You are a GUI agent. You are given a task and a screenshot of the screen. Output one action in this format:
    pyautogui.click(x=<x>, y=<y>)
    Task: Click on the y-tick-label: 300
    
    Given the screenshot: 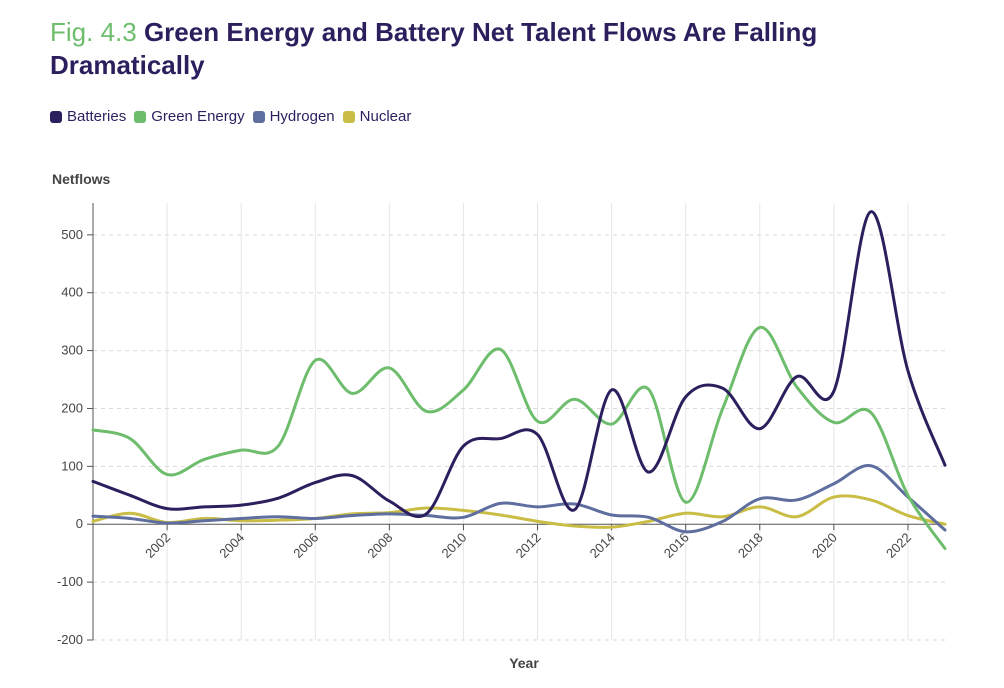 What is the action you would take?
    pyautogui.click(x=72, y=350)
    